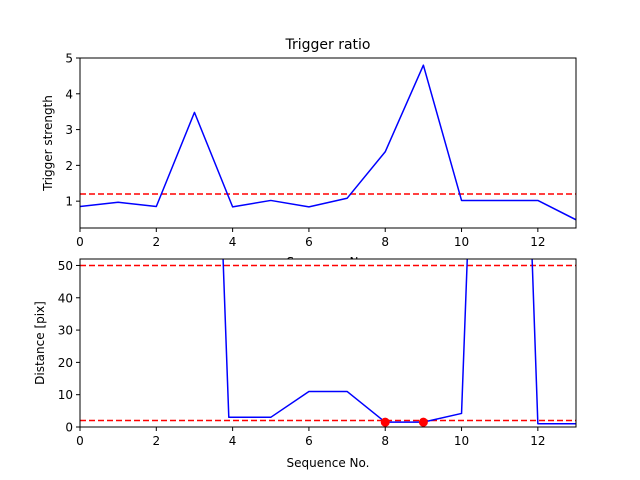  I want to click on top-y-tick-label-3: 4, so click(69, 94).